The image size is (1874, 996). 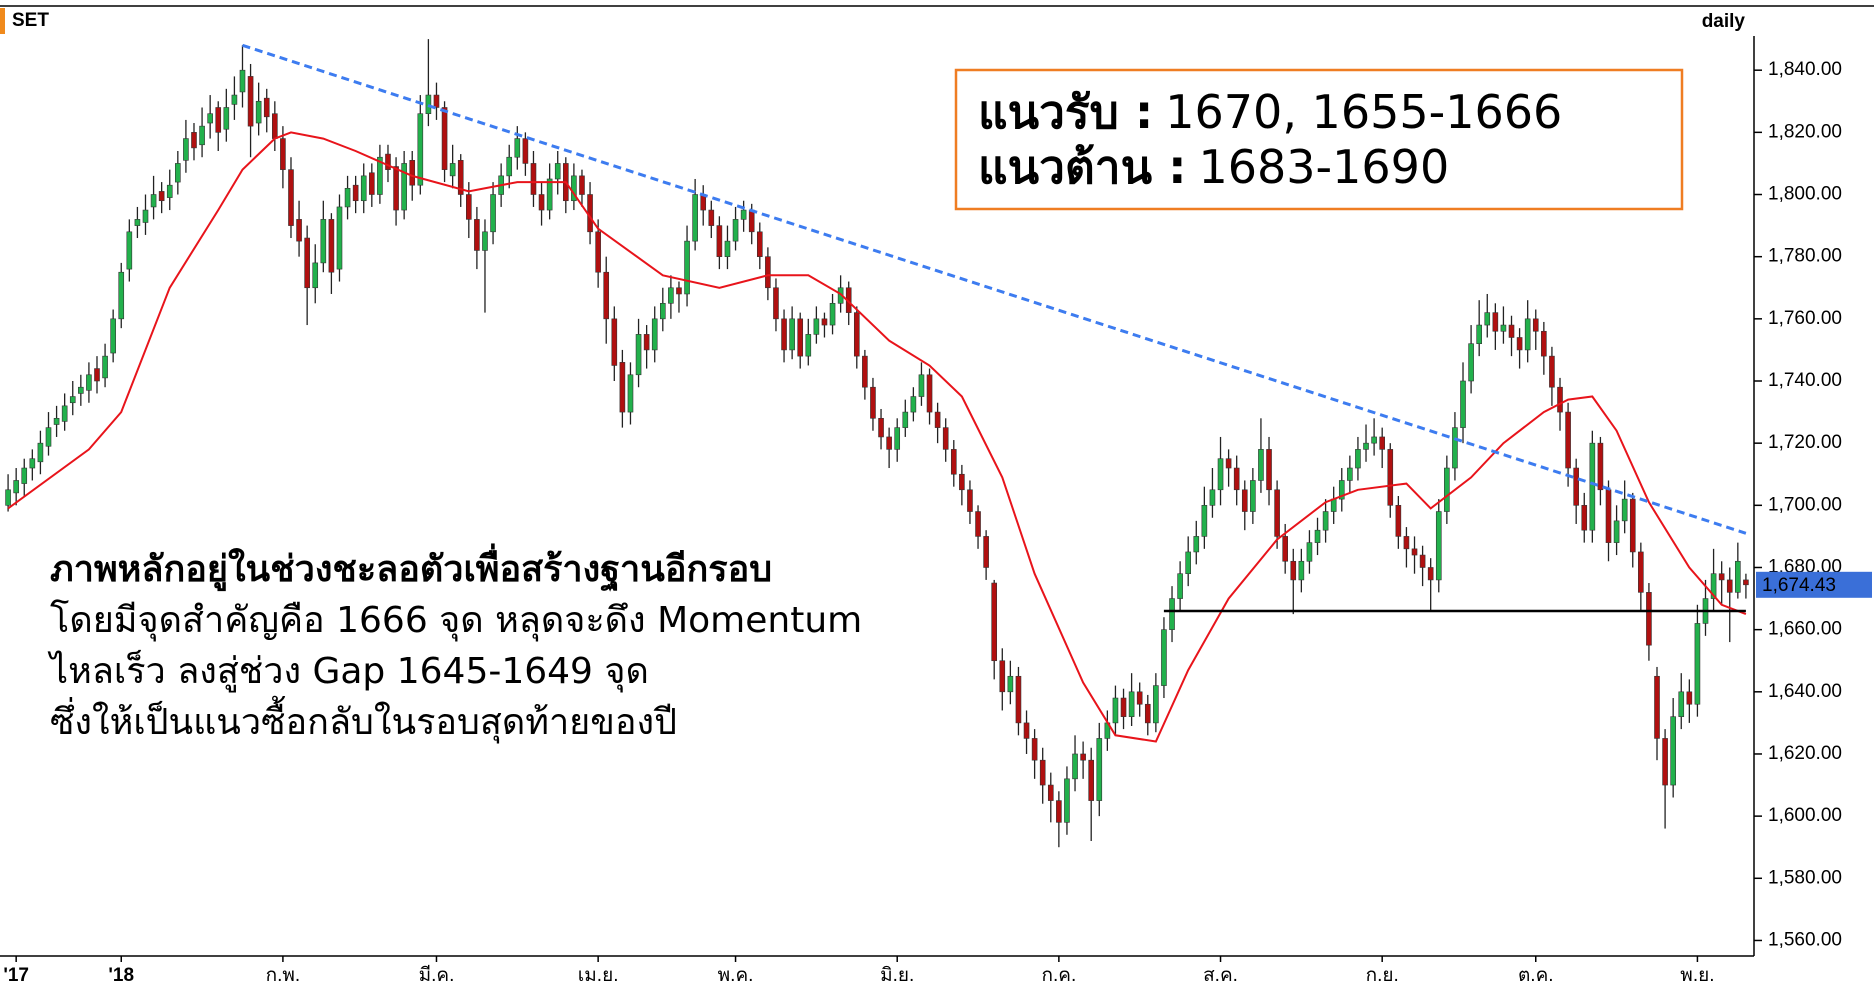 What do you see at coordinates (1805, 629) in the screenshot?
I see `y-tick-label: 1,660.00` at bounding box center [1805, 629].